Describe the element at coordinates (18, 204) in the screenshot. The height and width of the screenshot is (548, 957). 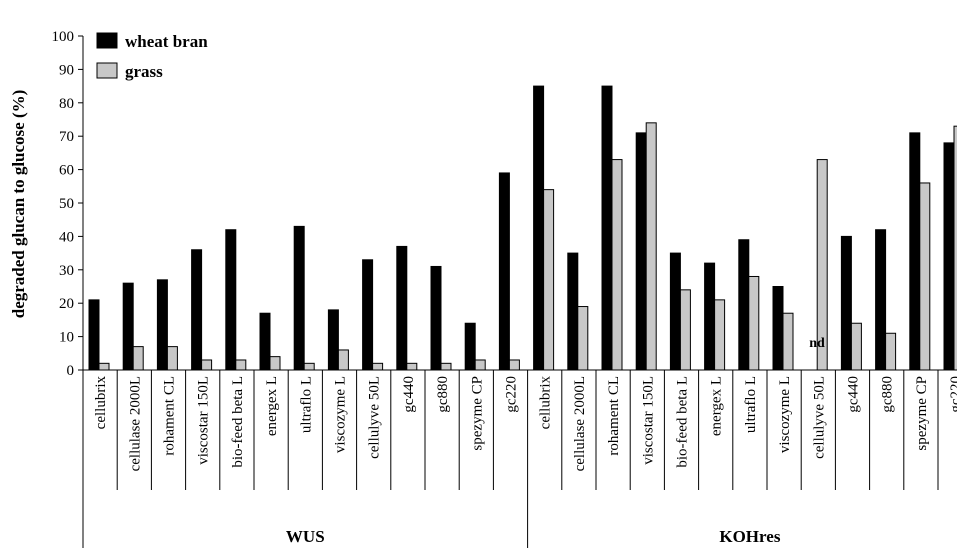
I see `y-axis-label: degraded glucan to glucose (%)` at that location.